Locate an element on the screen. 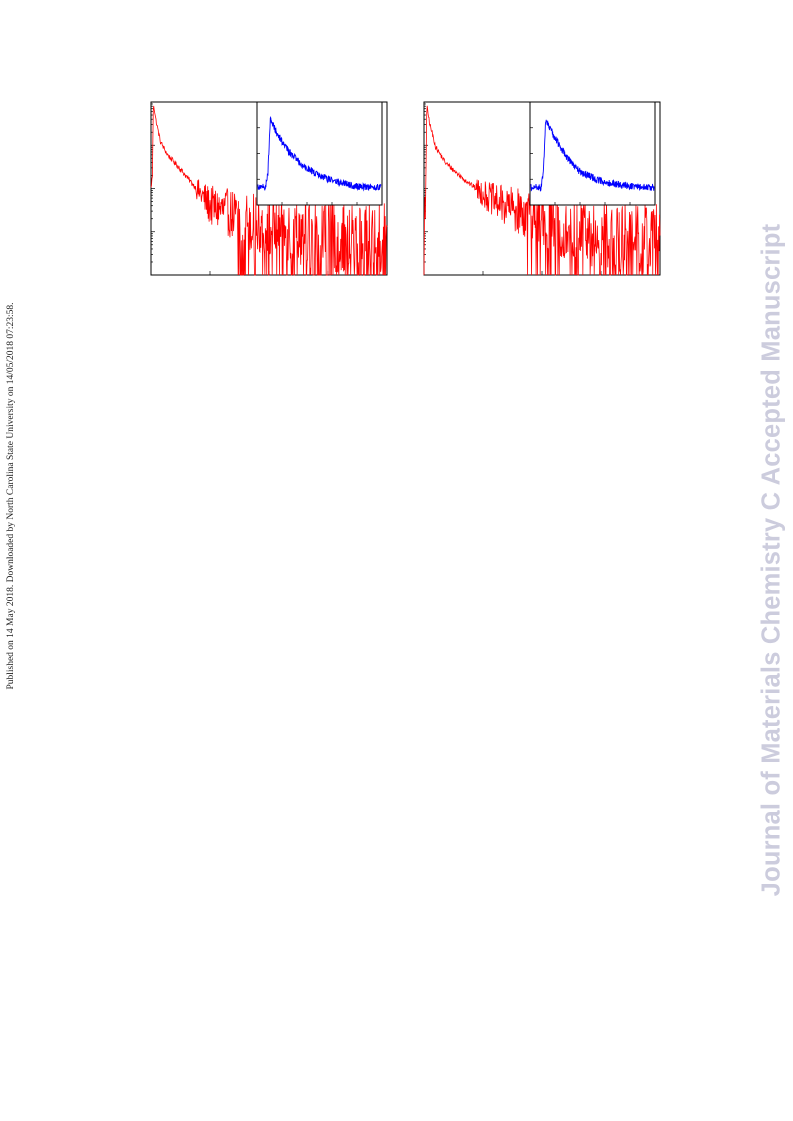 The height and width of the screenshot is (1121, 793). decay-chart-right-svg is located at coordinates (542, 188).